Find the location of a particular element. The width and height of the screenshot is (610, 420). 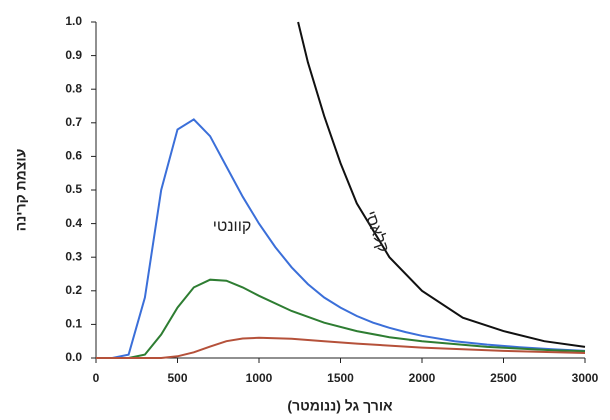

y-tick-label: 0.0 is located at coordinates (73, 357).